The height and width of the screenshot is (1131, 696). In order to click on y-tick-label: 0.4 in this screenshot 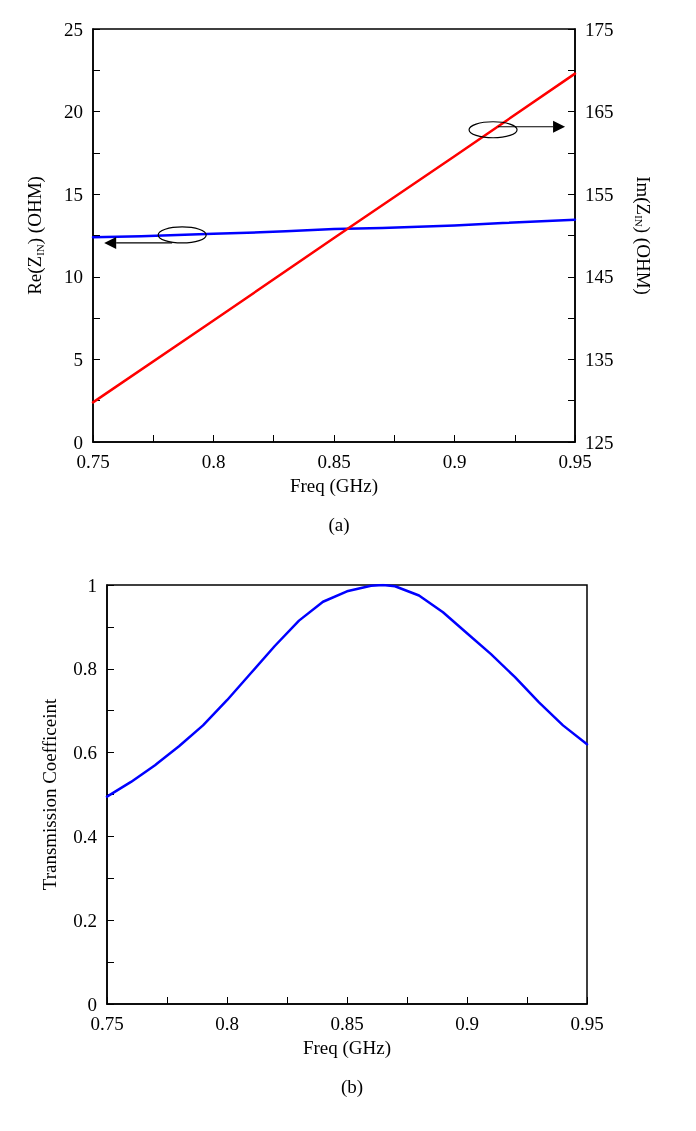, I will do `click(85, 836)`.